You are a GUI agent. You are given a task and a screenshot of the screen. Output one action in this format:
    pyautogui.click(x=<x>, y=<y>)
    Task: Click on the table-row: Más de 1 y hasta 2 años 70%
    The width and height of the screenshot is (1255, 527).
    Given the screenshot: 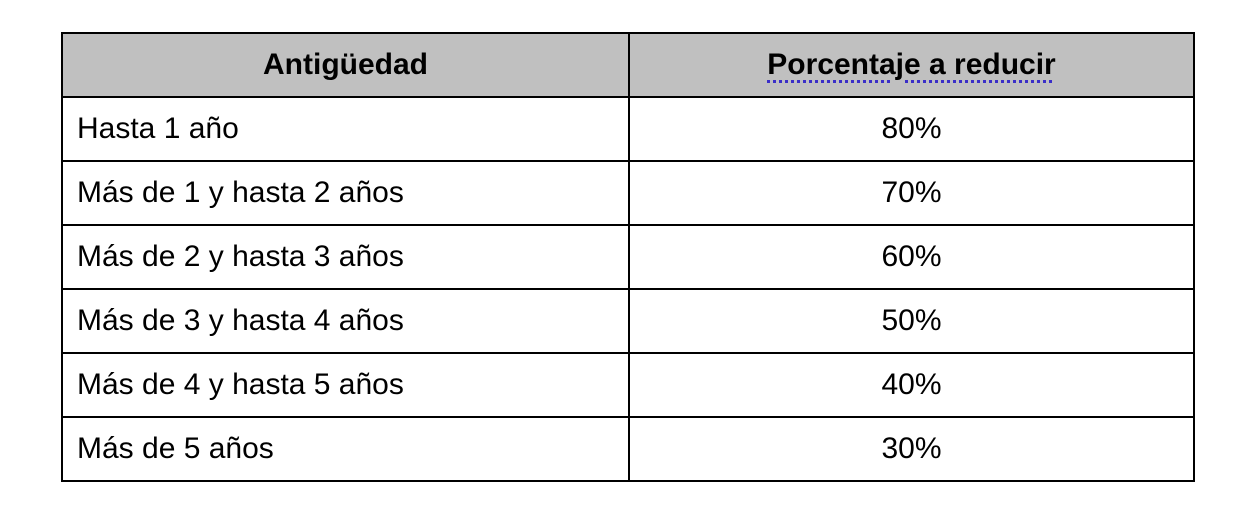 What is the action you would take?
    pyautogui.click(x=628, y=193)
    